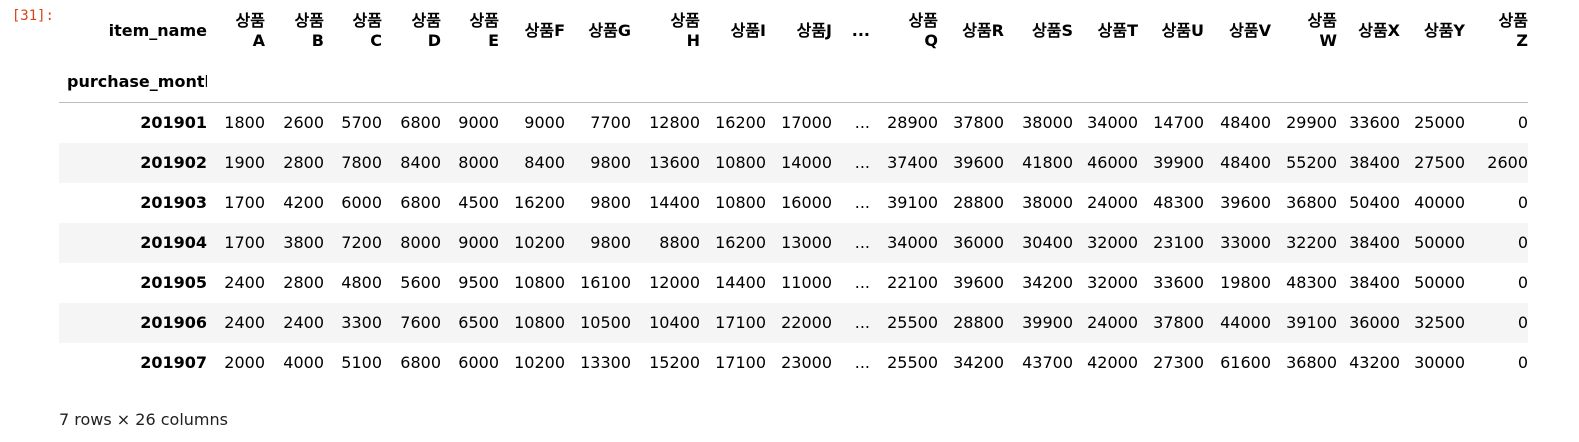 The image size is (1579, 442). I want to click on table-cell: 10400, so click(674, 322).